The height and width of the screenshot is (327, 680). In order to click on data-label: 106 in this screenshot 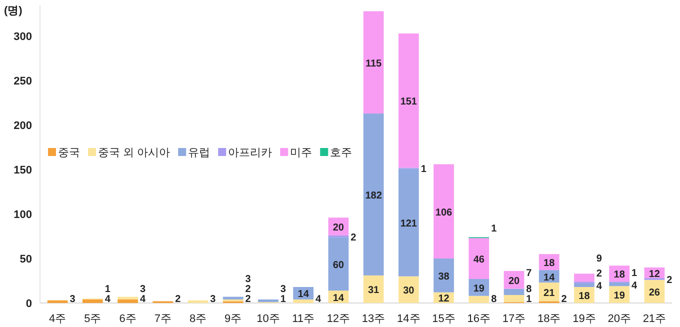, I will do `click(444, 212)`.